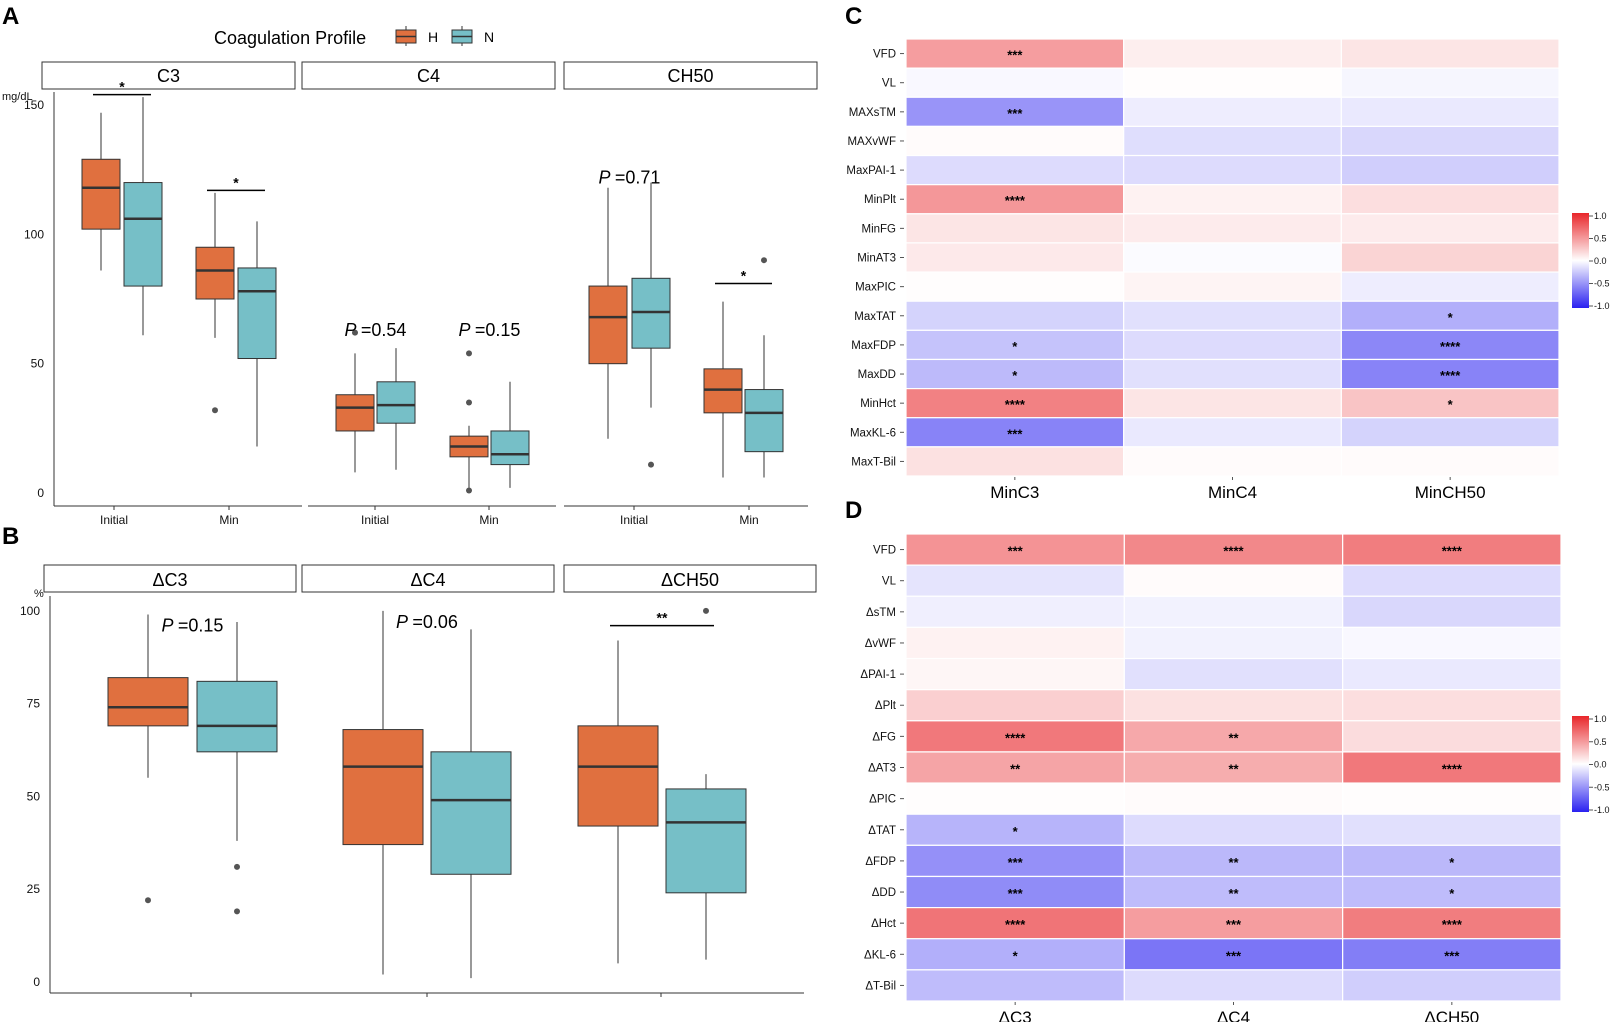  Describe the element at coordinates (1602, 284) in the screenshot. I see `colorbar-tick-label: -0.5` at that location.